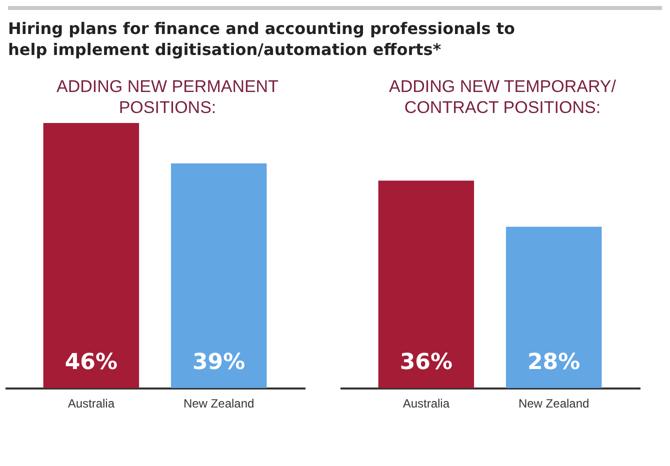 The image size is (670, 466). What do you see at coordinates (502, 97) in the screenshot?
I see `chart-subtitle: ADDING NEW TEMPORARY/ CONTRACT POSITIONS:` at bounding box center [502, 97].